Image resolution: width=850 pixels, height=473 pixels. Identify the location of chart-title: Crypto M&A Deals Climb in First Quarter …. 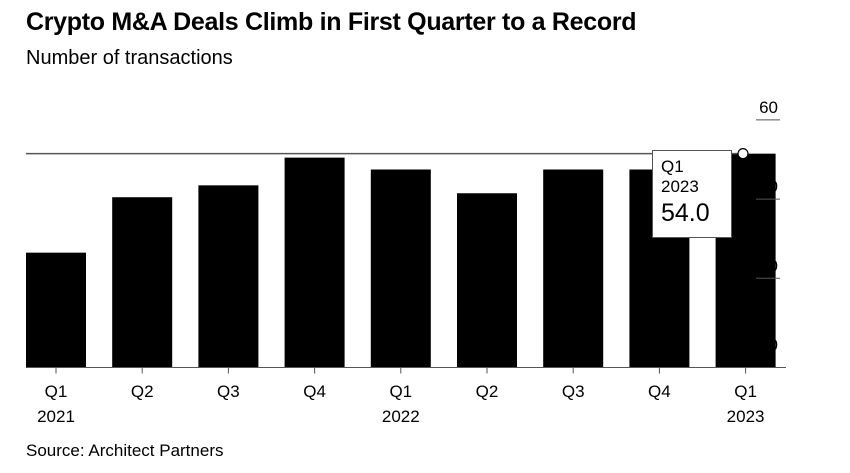
(331, 22).